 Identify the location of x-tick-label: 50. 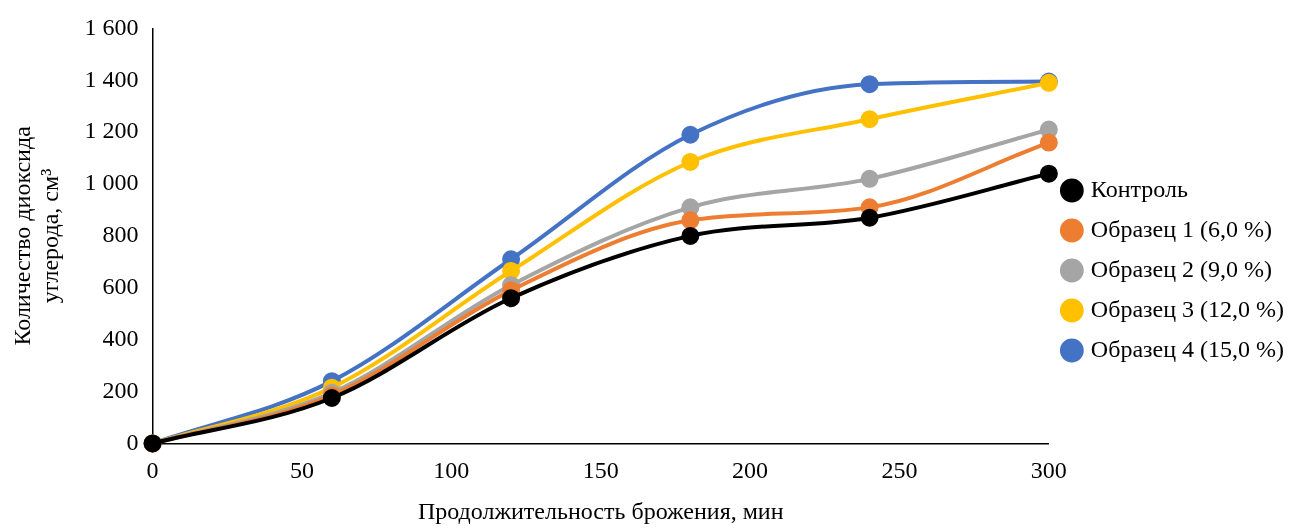
(301, 470).